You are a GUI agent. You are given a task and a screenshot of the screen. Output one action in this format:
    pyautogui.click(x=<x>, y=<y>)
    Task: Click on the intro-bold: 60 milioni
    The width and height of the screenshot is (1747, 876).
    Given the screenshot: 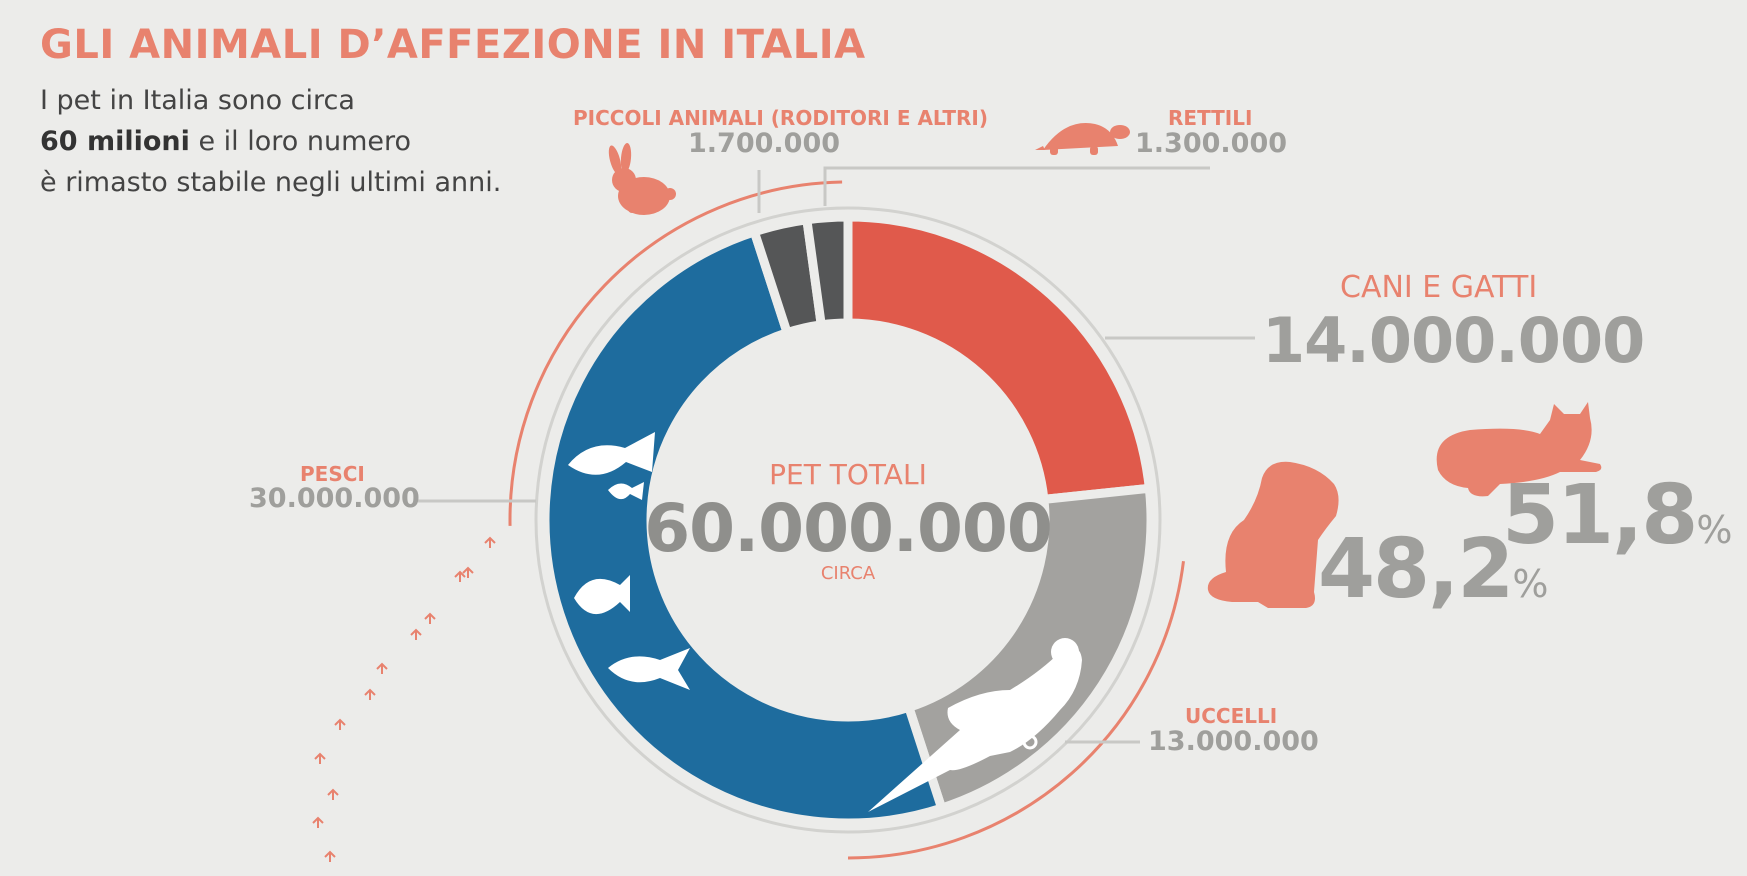 What is the action you would take?
    pyautogui.click(x=115, y=141)
    